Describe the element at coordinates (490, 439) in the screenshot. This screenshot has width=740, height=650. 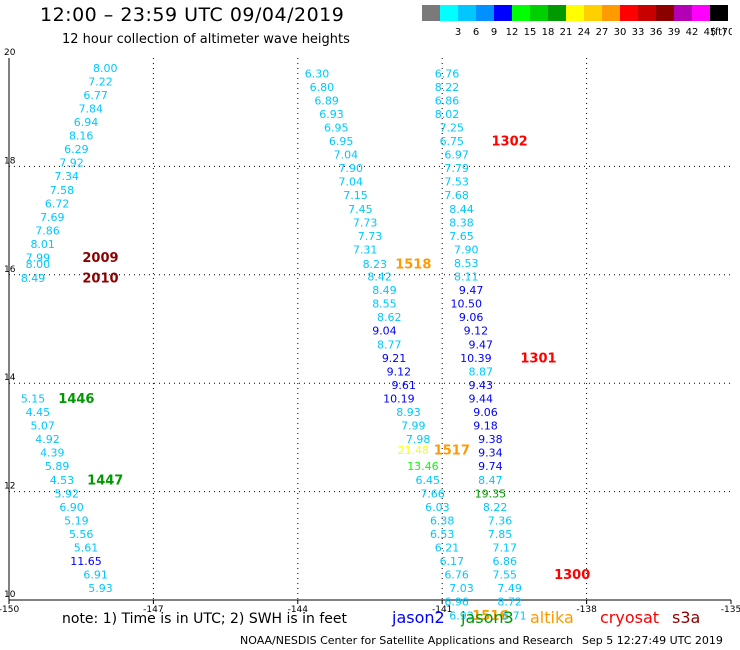
I see `wave-height-label: 9.38` at that location.